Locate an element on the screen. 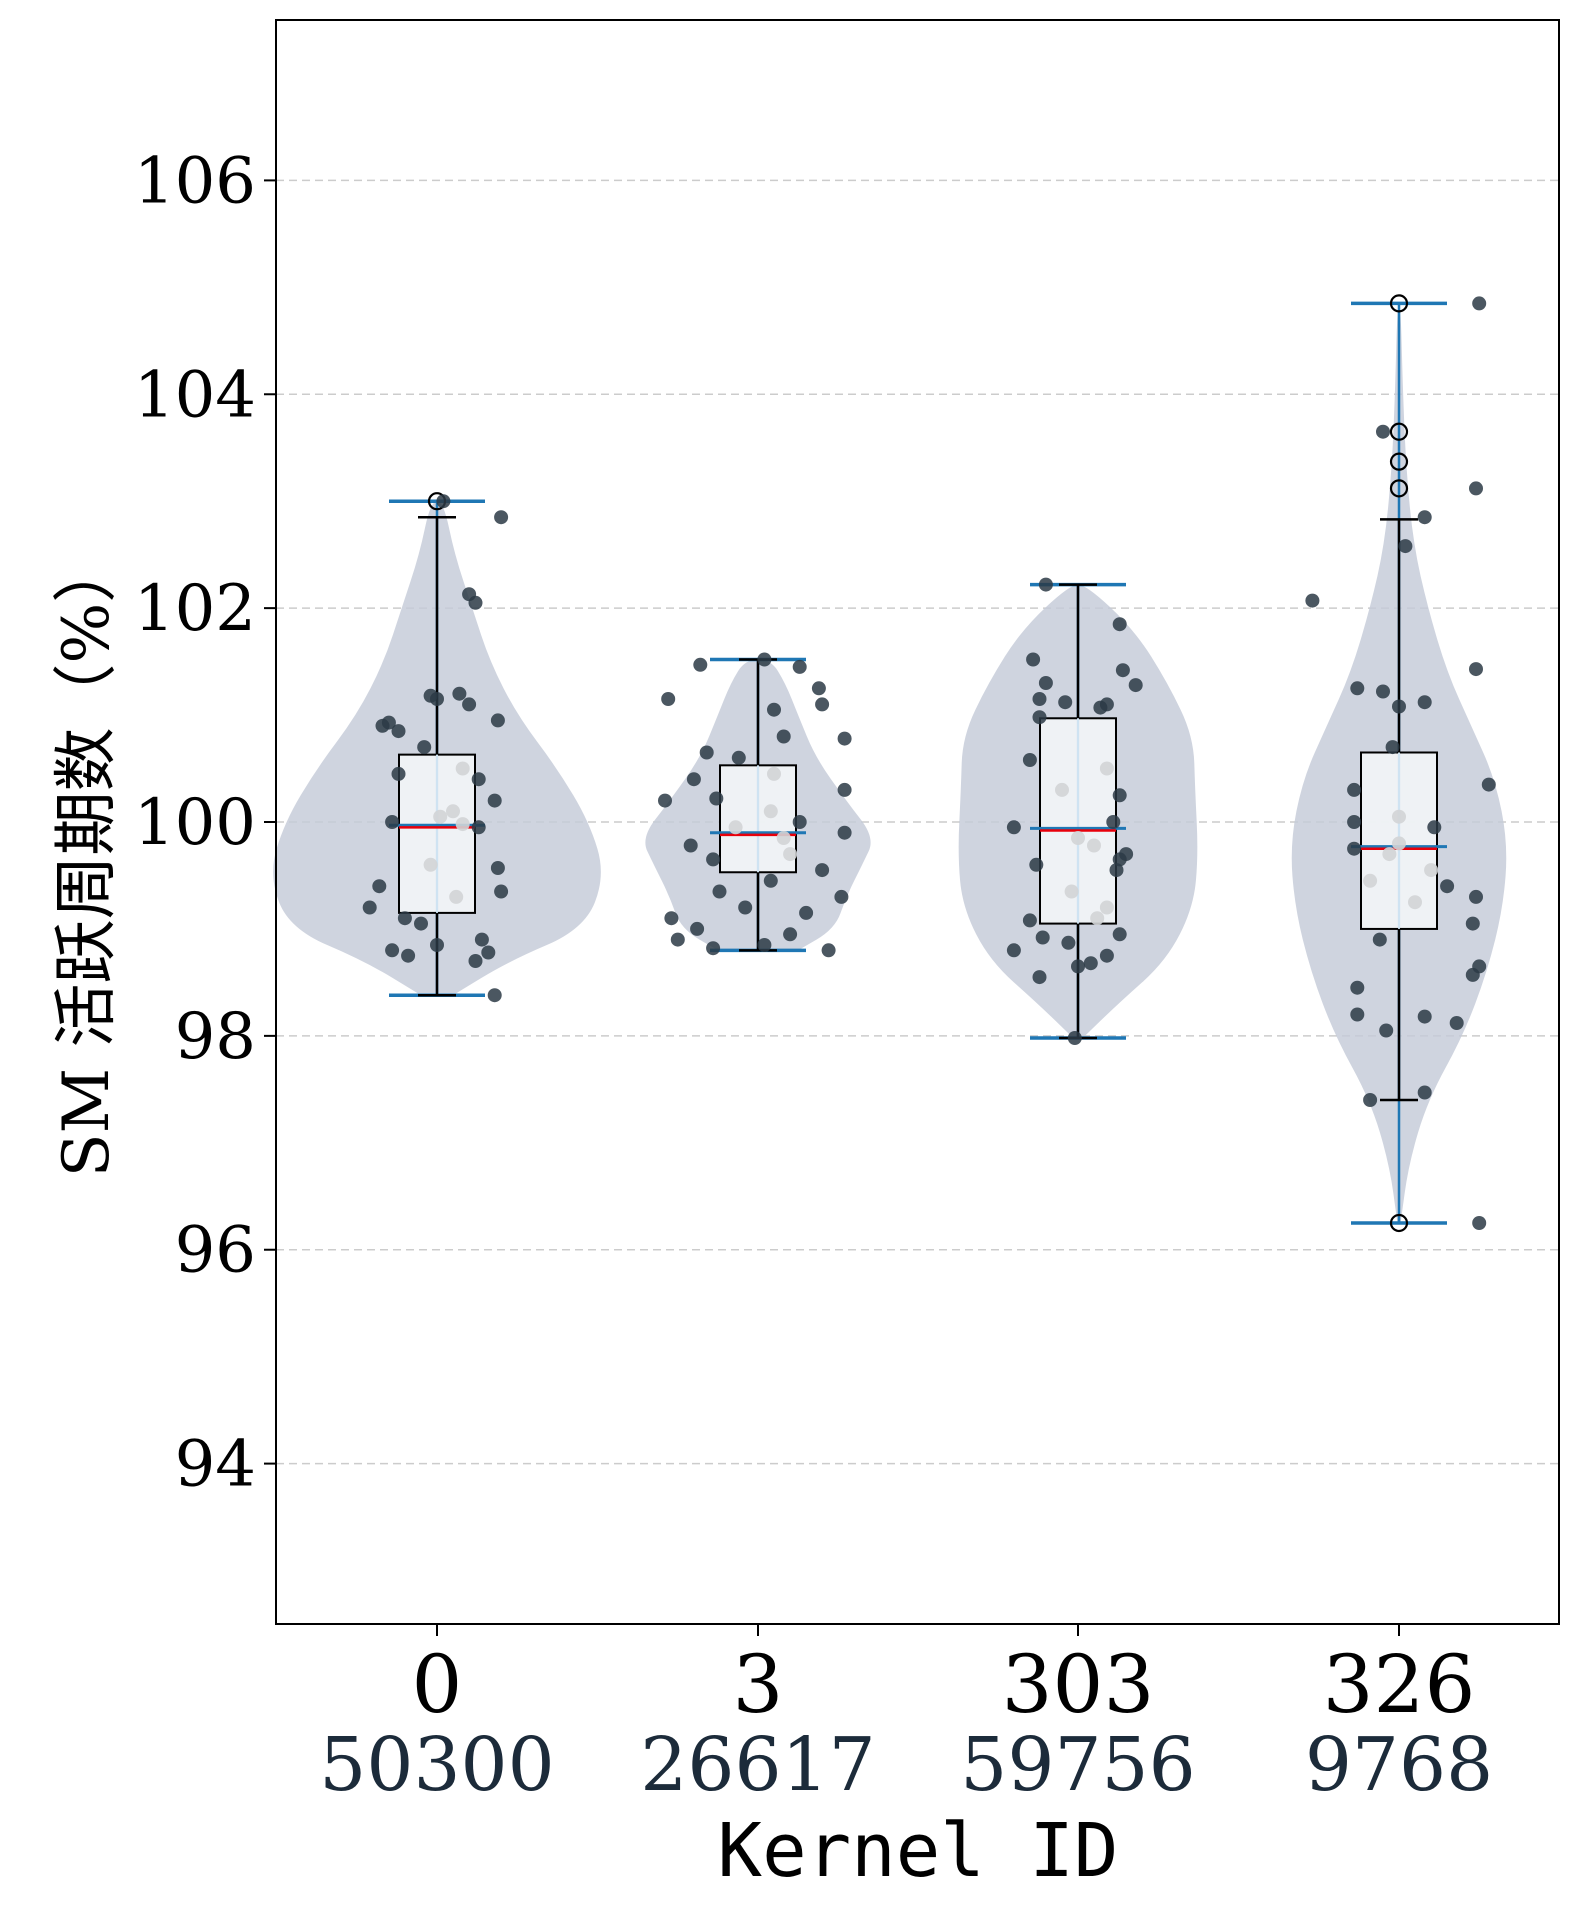 Image resolution: width=1575 pixels, height=1905 pixels. y-tick-label: 96 is located at coordinates (215, 1251).